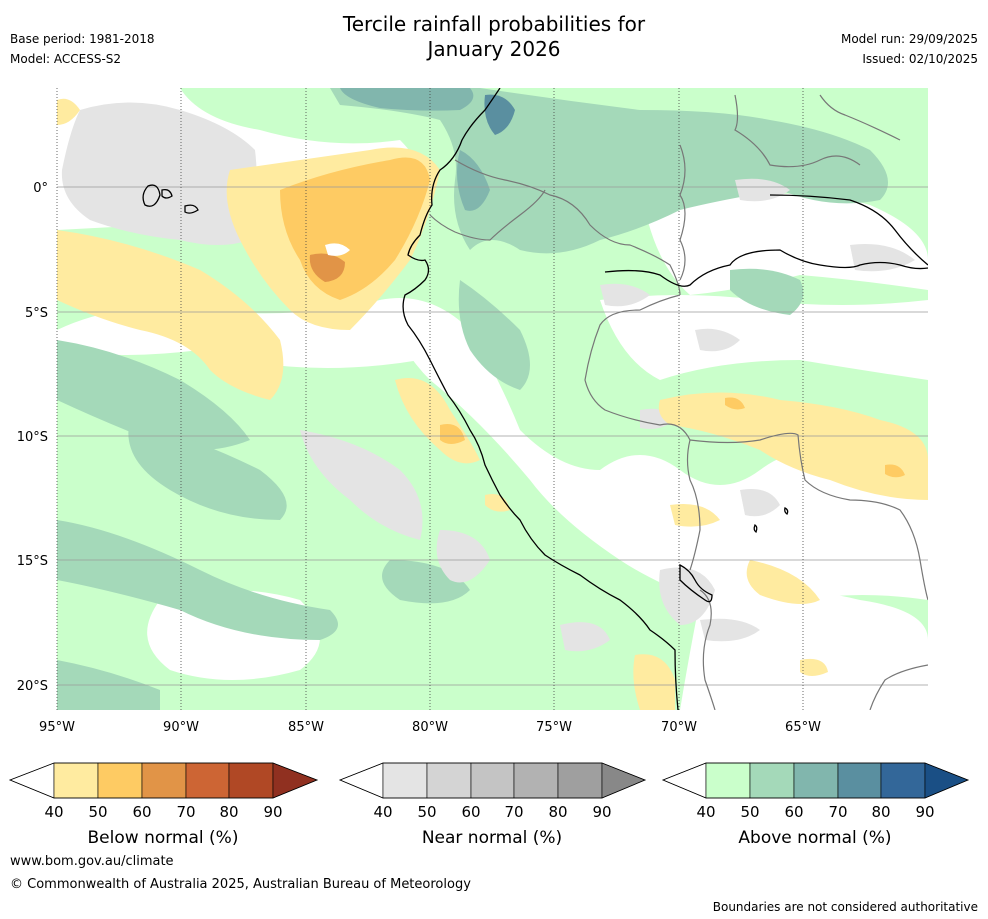 This screenshot has height=919, width=988. What do you see at coordinates (407, 99) in the screenshot?
I see `green60-north` at bounding box center [407, 99].